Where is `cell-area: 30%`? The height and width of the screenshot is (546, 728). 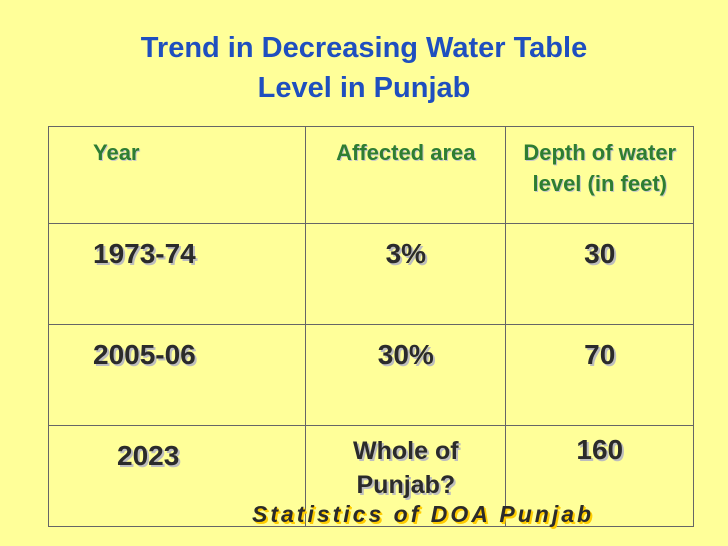 cell-area: 30% is located at coordinates (406, 375).